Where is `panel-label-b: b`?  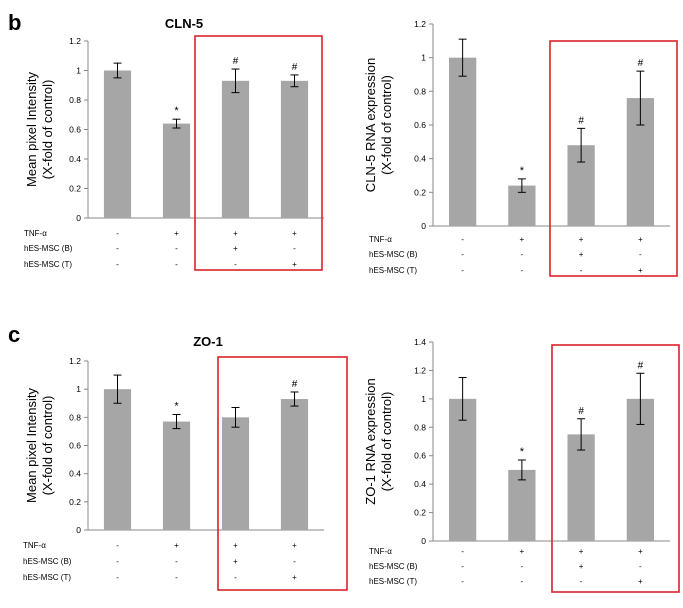
panel-label-b: b is located at coordinates (14, 22).